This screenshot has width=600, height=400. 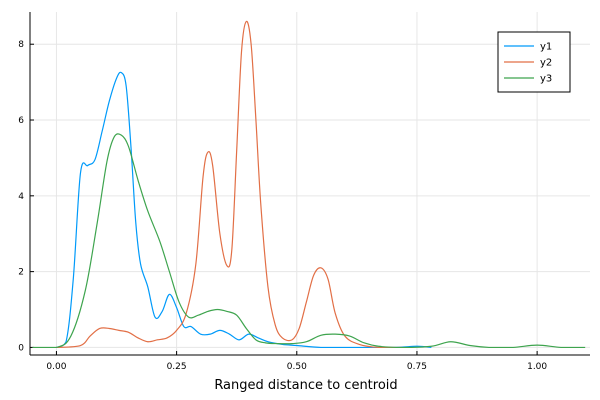 What do you see at coordinates (537, 367) in the screenshot?
I see `x-tick-label: 1.00` at bounding box center [537, 367].